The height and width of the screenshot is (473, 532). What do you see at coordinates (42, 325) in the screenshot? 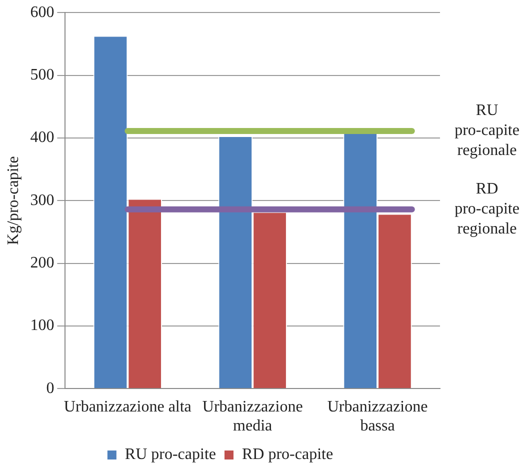
I see `y-tick-label: 100` at bounding box center [42, 325].